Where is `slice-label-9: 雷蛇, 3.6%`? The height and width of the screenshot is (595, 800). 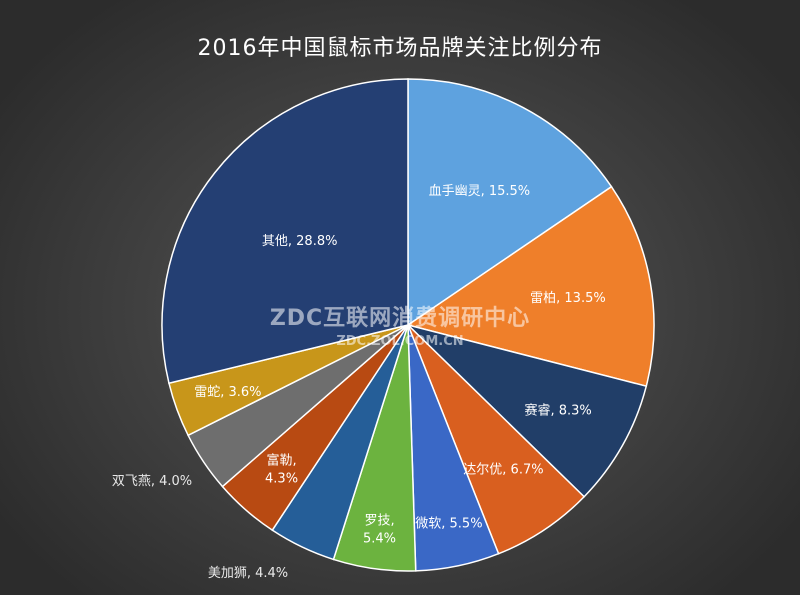
slice-label-9: 雷蛇, 3.6% is located at coordinates (227, 392).